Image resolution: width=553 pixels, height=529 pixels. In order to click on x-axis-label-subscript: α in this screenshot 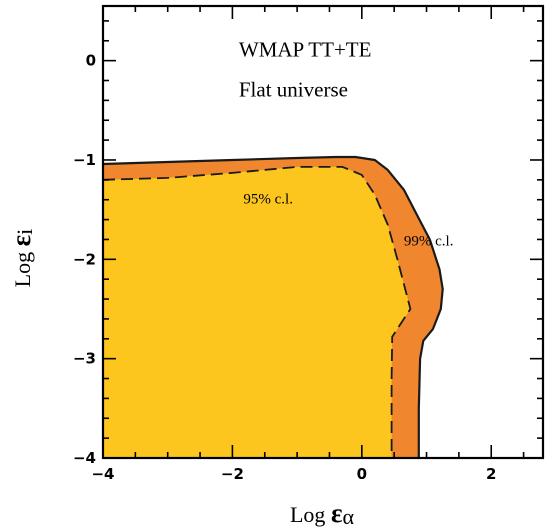, I will do `click(348, 516)`.